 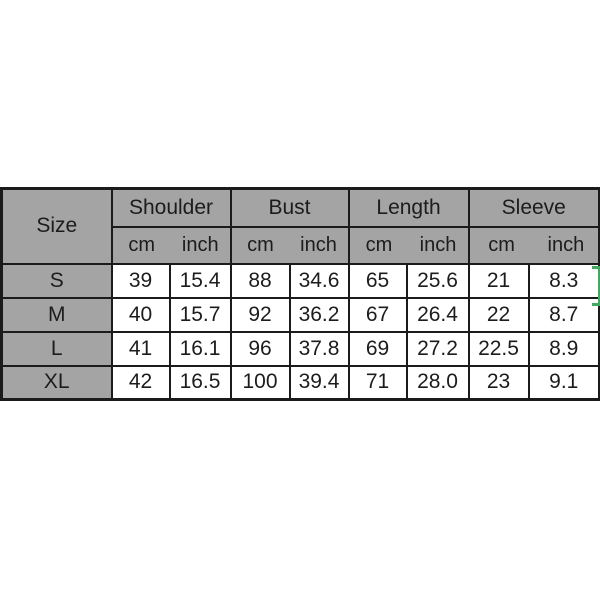 I want to click on cell-shoulder-cm: 39, so click(x=140, y=280).